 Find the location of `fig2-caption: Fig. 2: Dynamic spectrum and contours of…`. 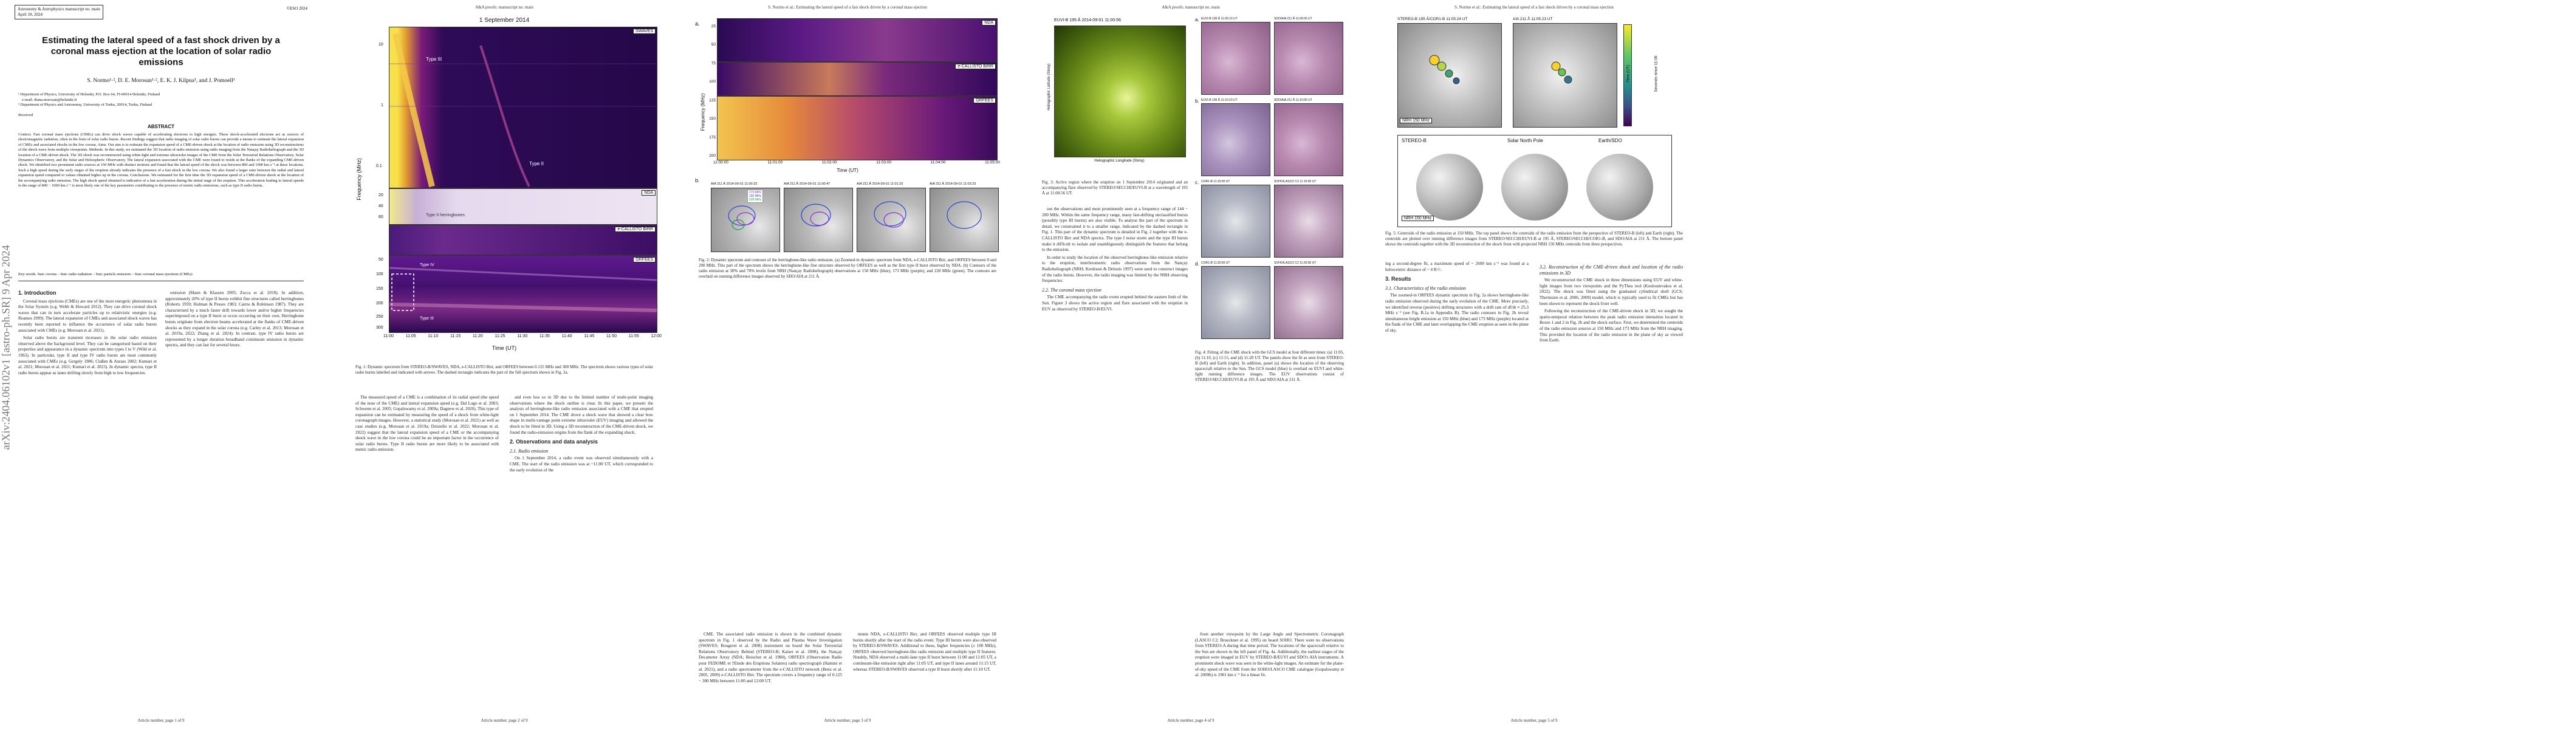

fig2-caption: Fig. 2: Dynamic spectrum and contours of… is located at coordinates (848, 269).